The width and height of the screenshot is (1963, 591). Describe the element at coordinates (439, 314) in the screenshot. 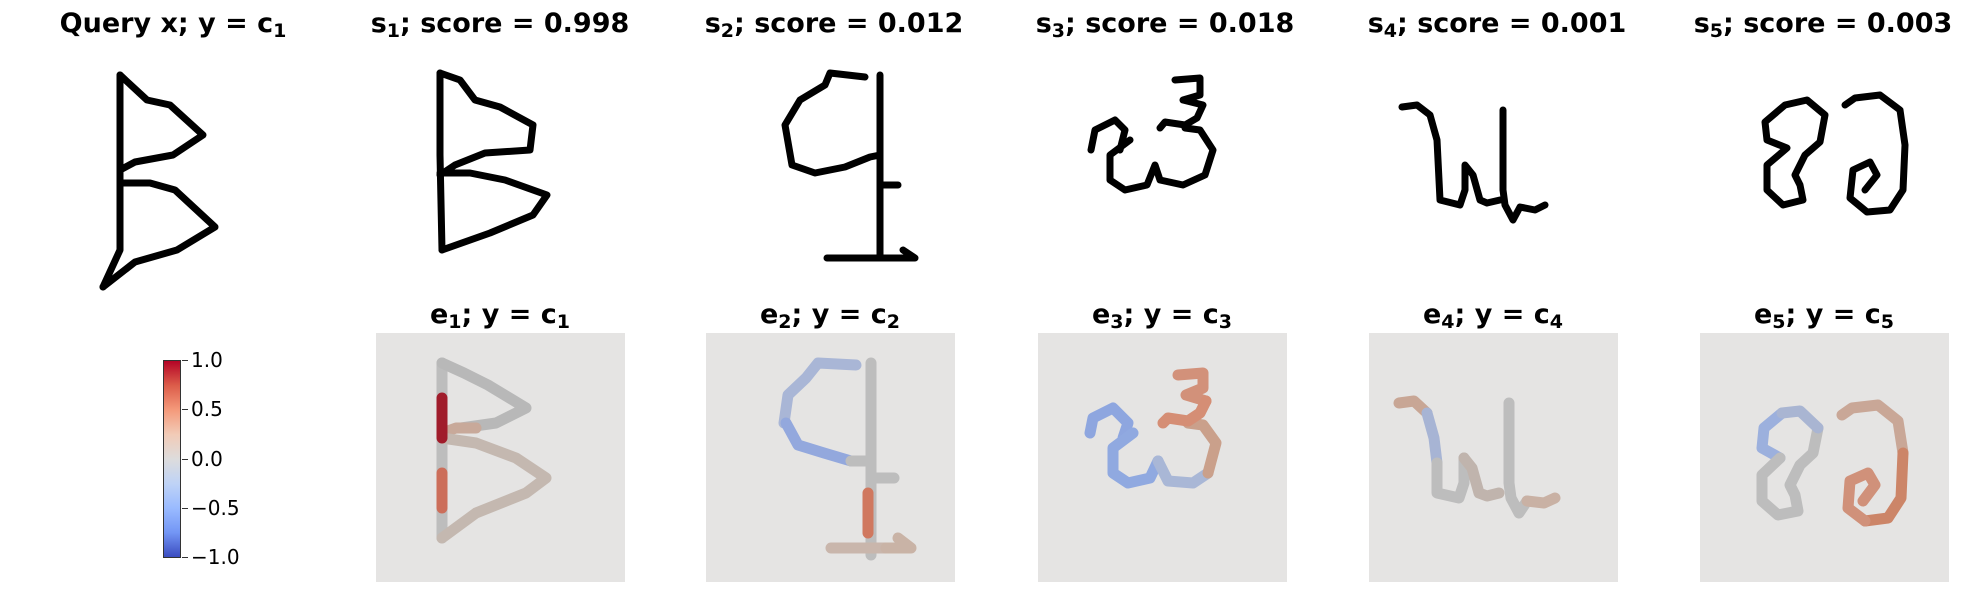

I see `explanation-1-title-e: e` at that location.